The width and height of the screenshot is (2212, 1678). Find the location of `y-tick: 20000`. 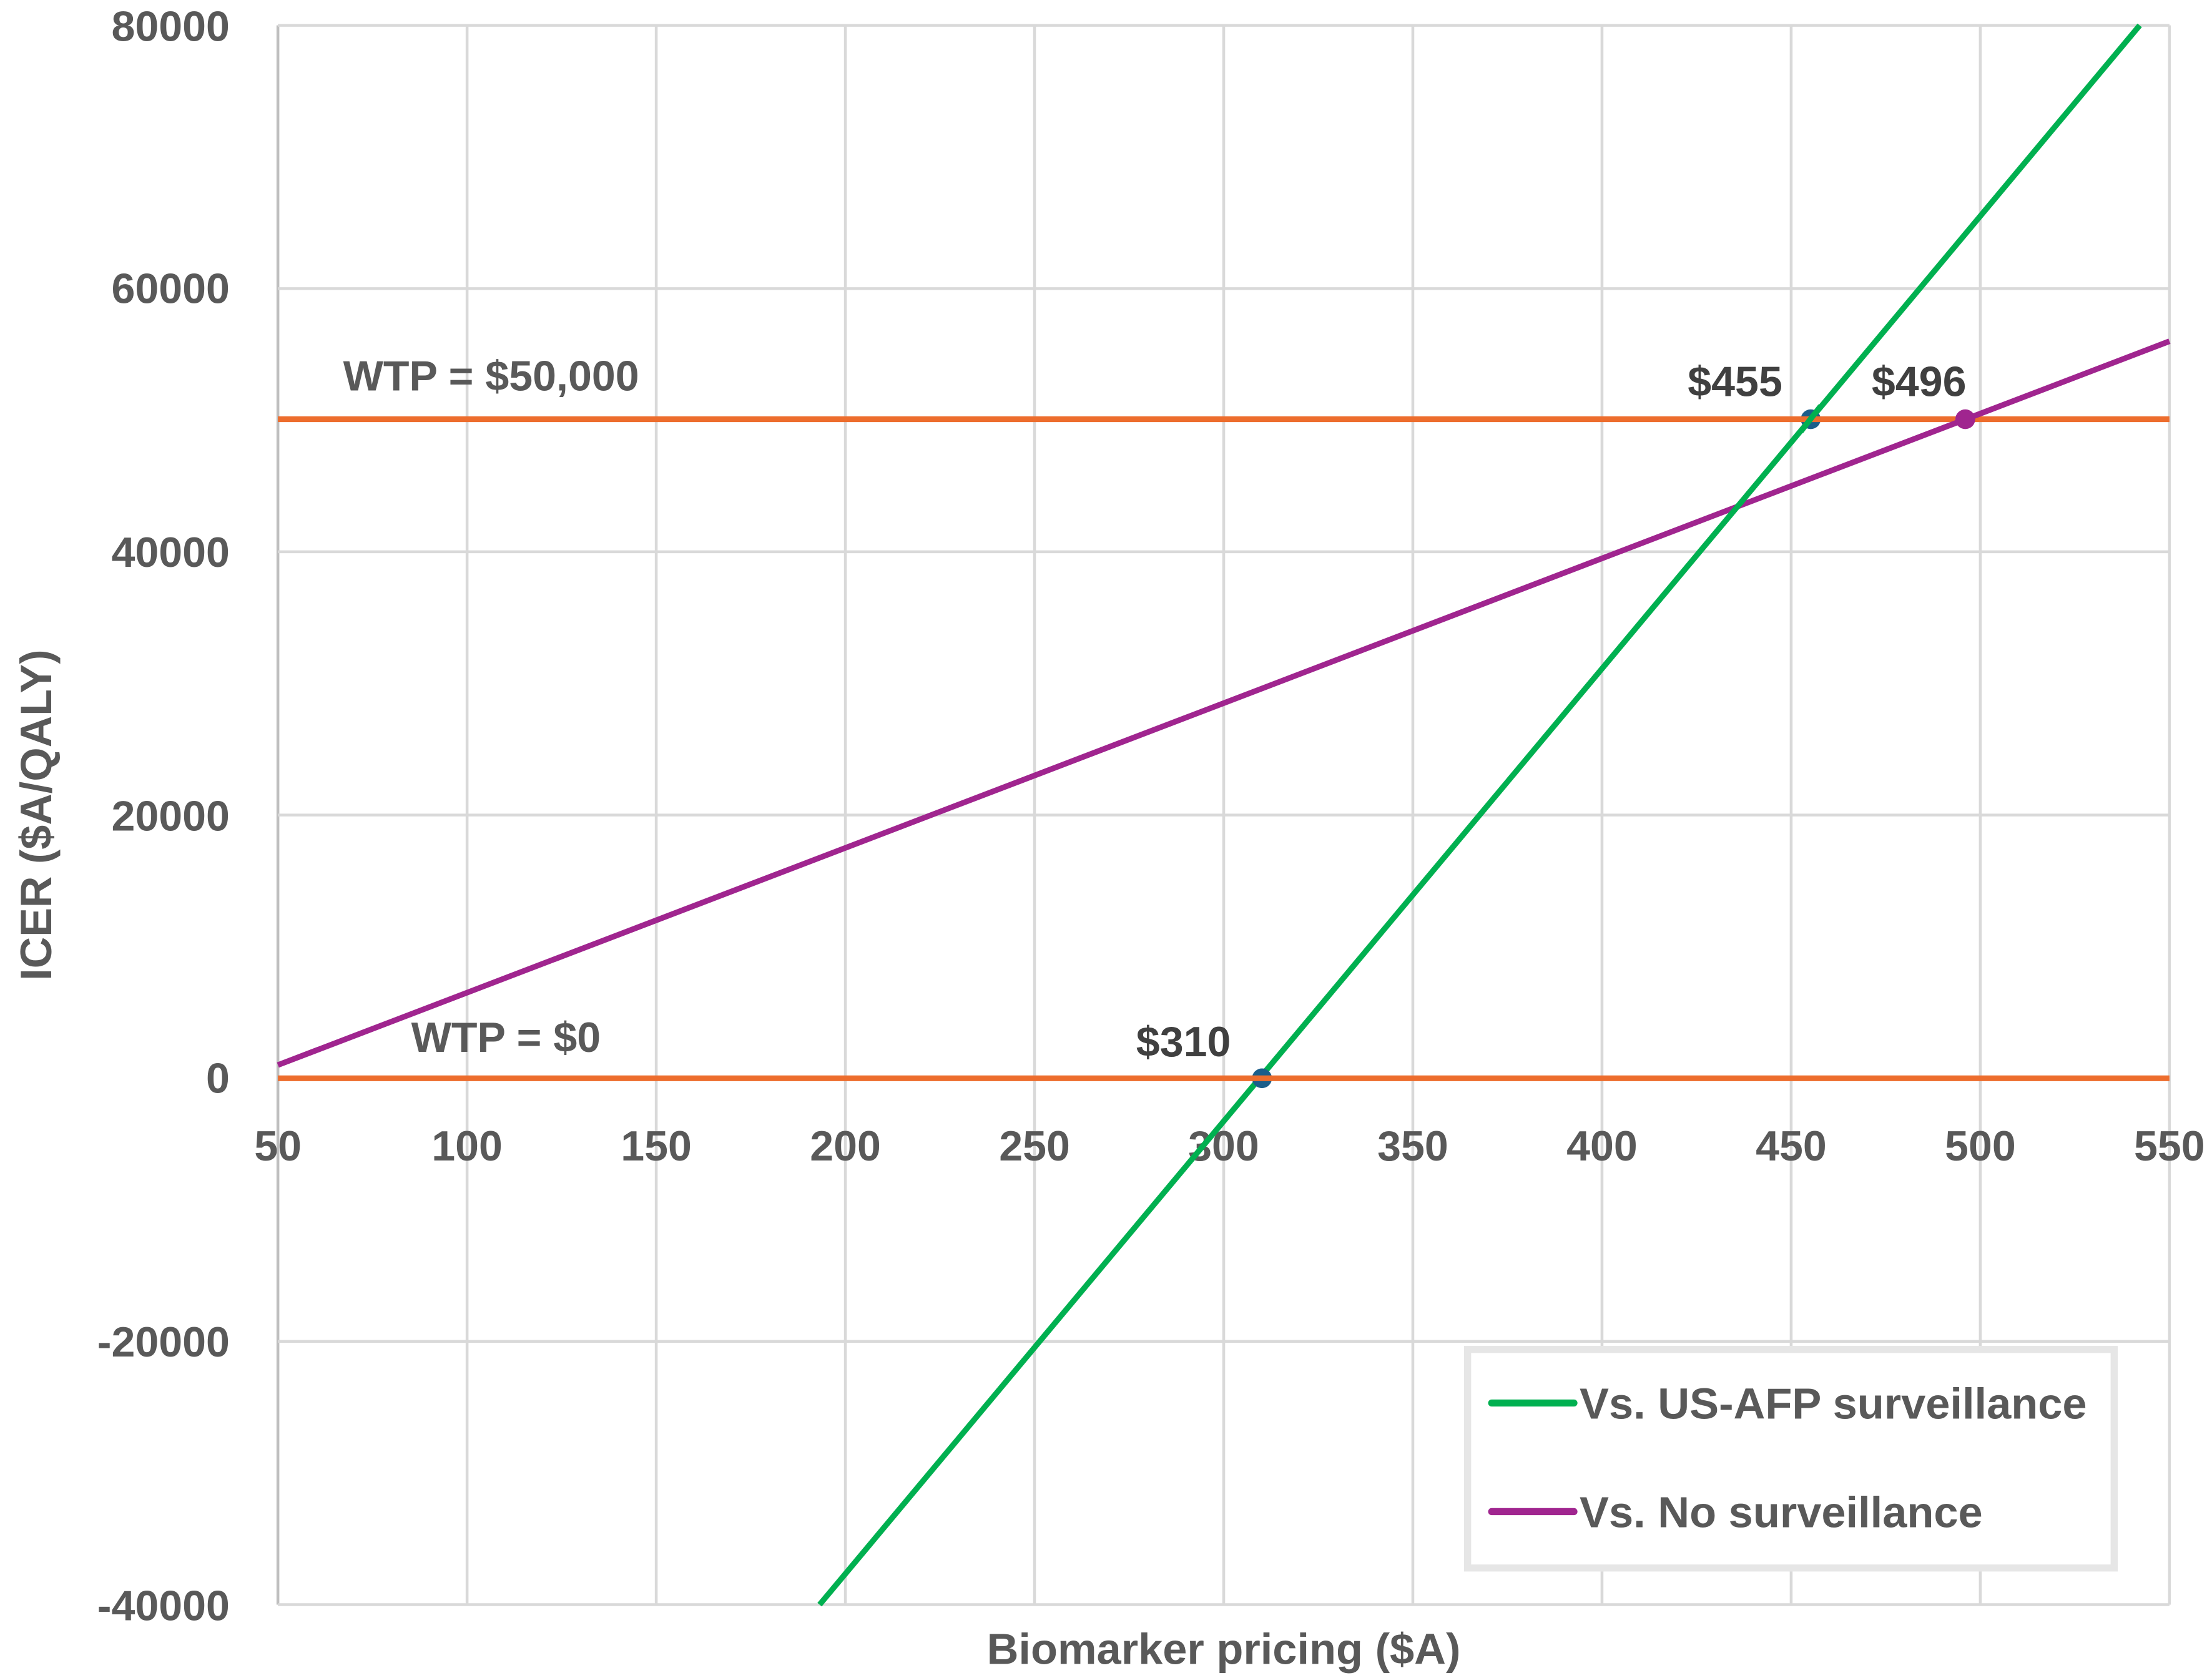

y-tick: 20000 is located at coordinates (170, 816).